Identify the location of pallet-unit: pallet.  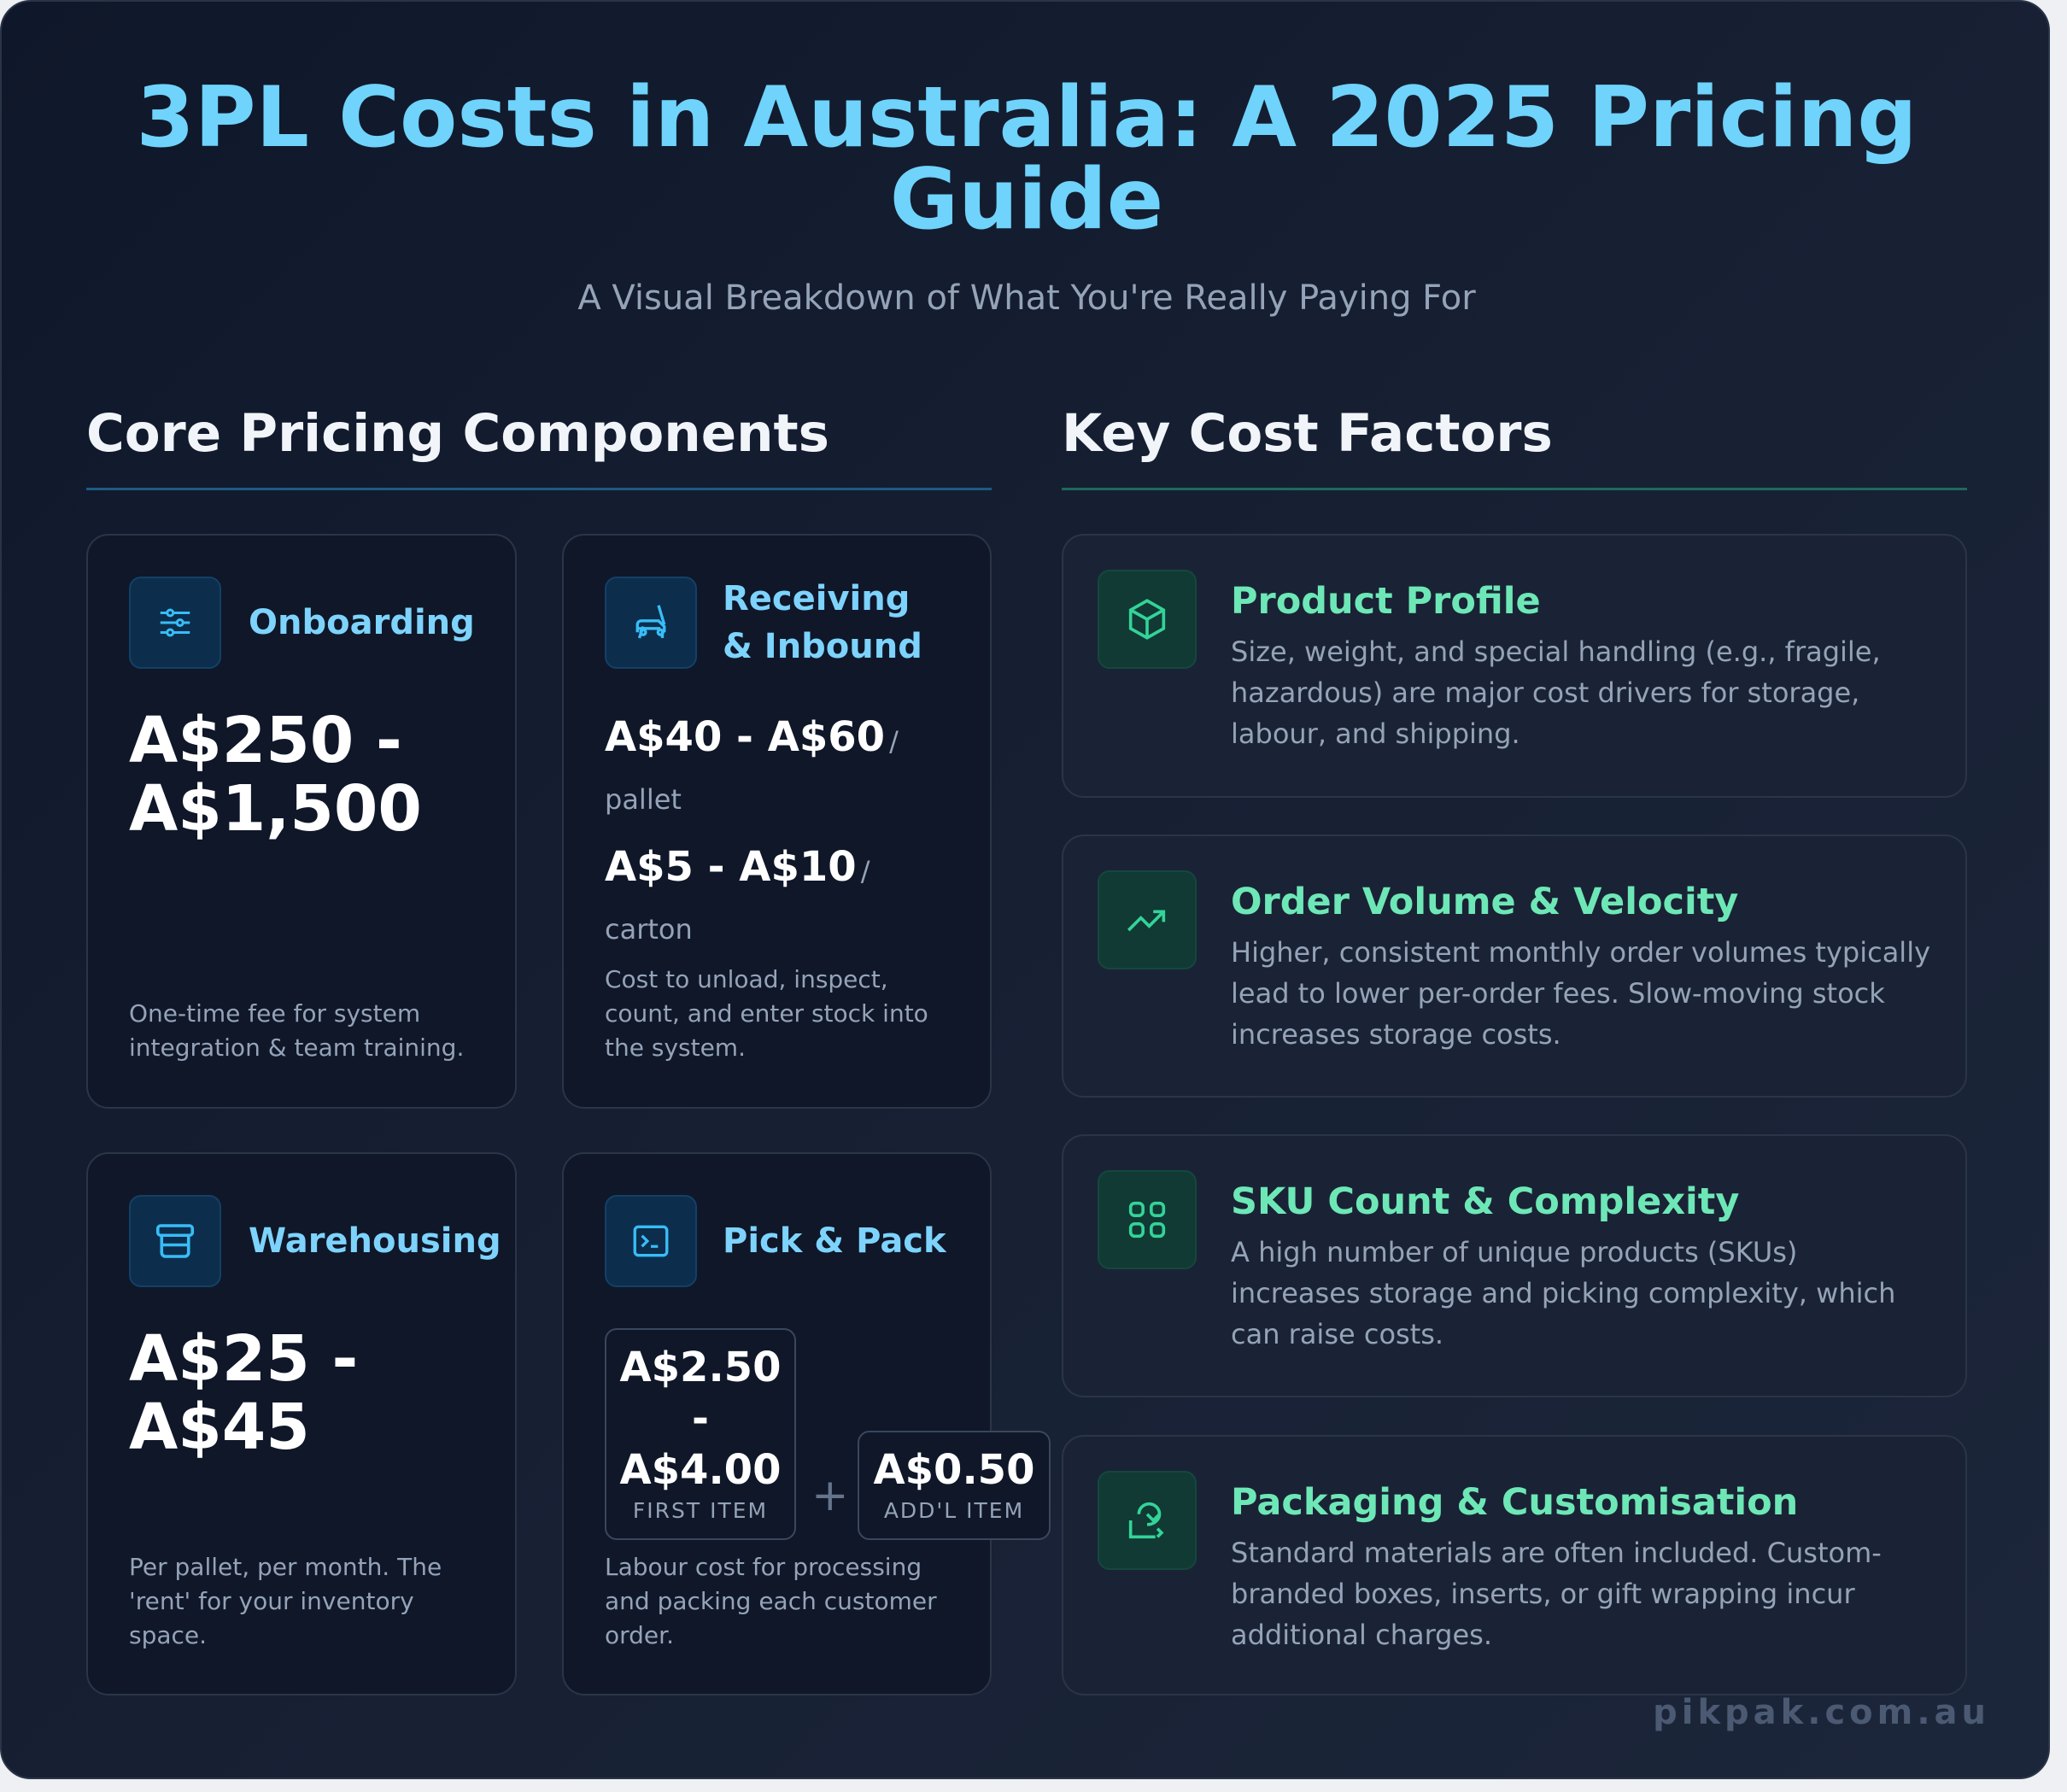
(643, 800).